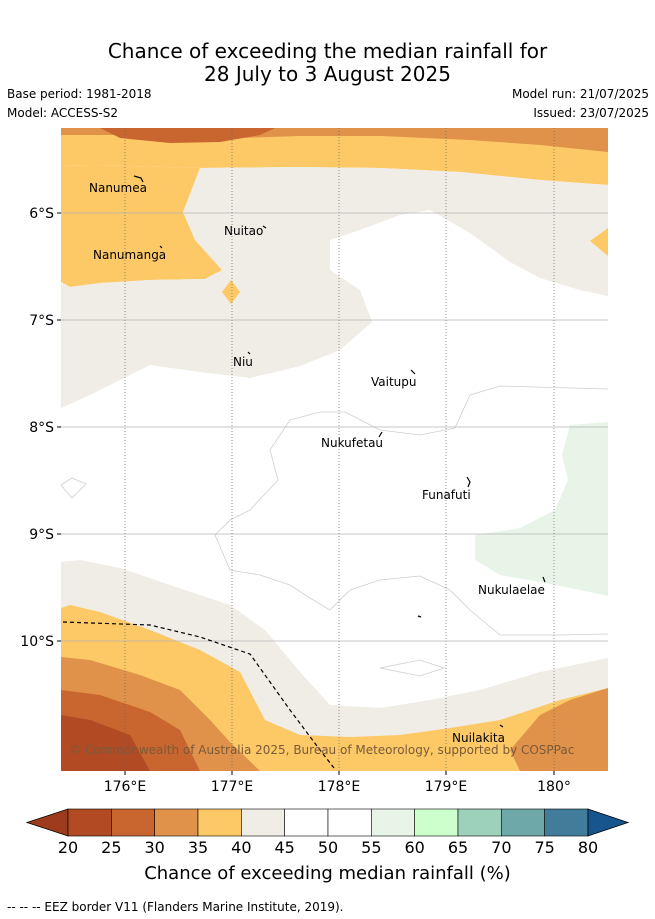 The image size is (655, 919). Describe the element at coordinates (141, 226) in the screenshot. I see `band-35-40-left` at that location.